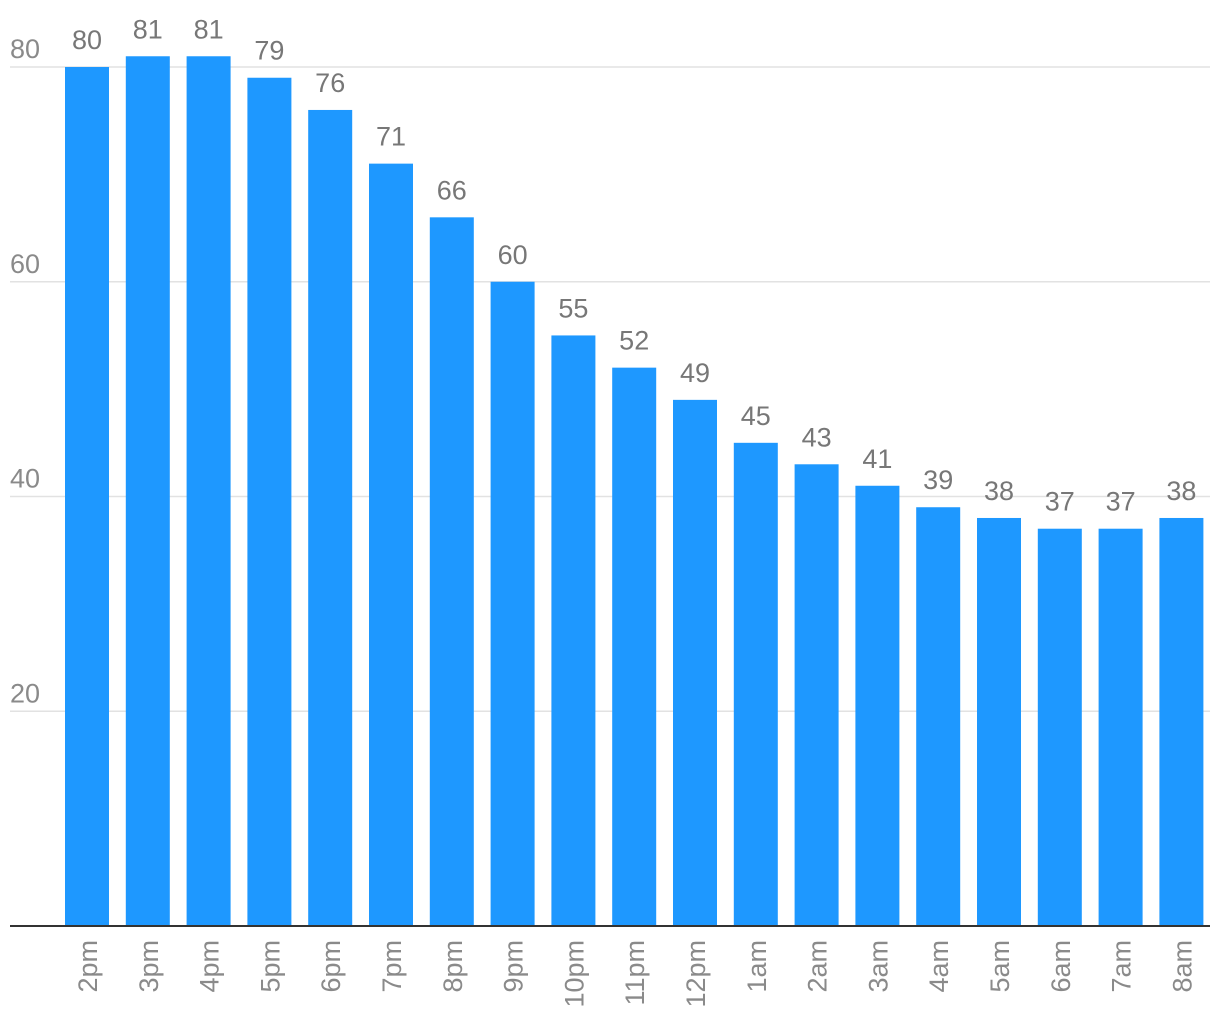  I want to click on x-tick-label: 4am, so click(939, 966).